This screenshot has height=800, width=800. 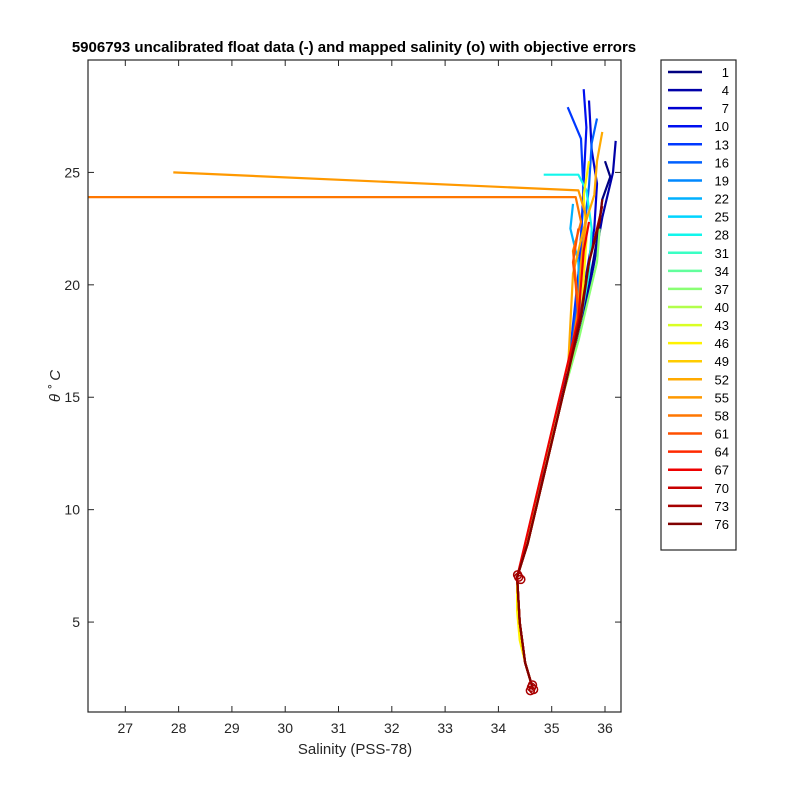 What do you see at coordinates (722, 307) in the screenshot?
I see `legend-label-40: 40` at bounding box center [722, 307].